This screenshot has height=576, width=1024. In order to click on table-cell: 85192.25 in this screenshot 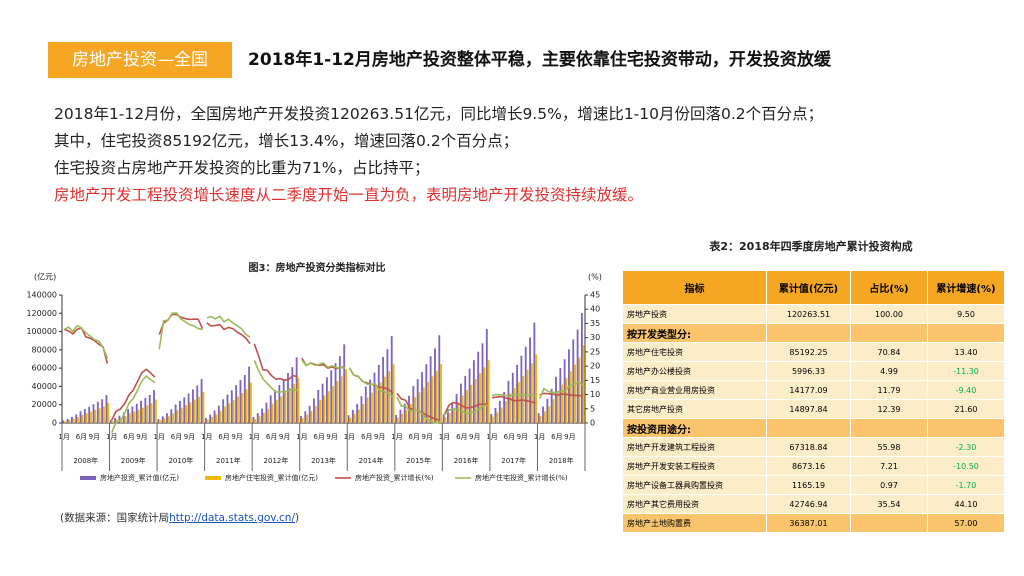, I will do `click(808, 352)`.